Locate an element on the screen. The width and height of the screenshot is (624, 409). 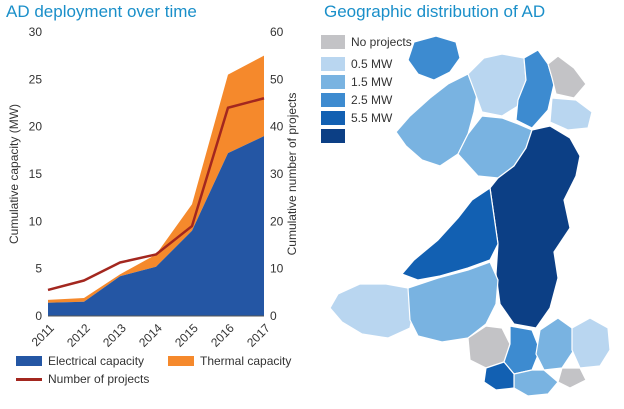
map-region-anglesey is located at coordinates (434, 58).